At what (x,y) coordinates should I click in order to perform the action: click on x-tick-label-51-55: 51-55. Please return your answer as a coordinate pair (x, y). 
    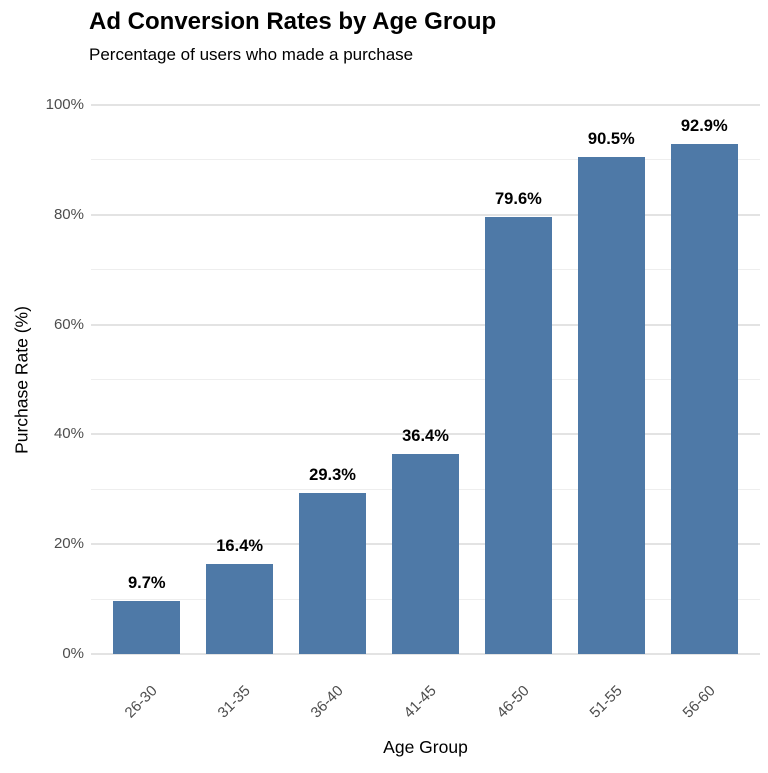
    Looking at the image, I should click on (606, 702).